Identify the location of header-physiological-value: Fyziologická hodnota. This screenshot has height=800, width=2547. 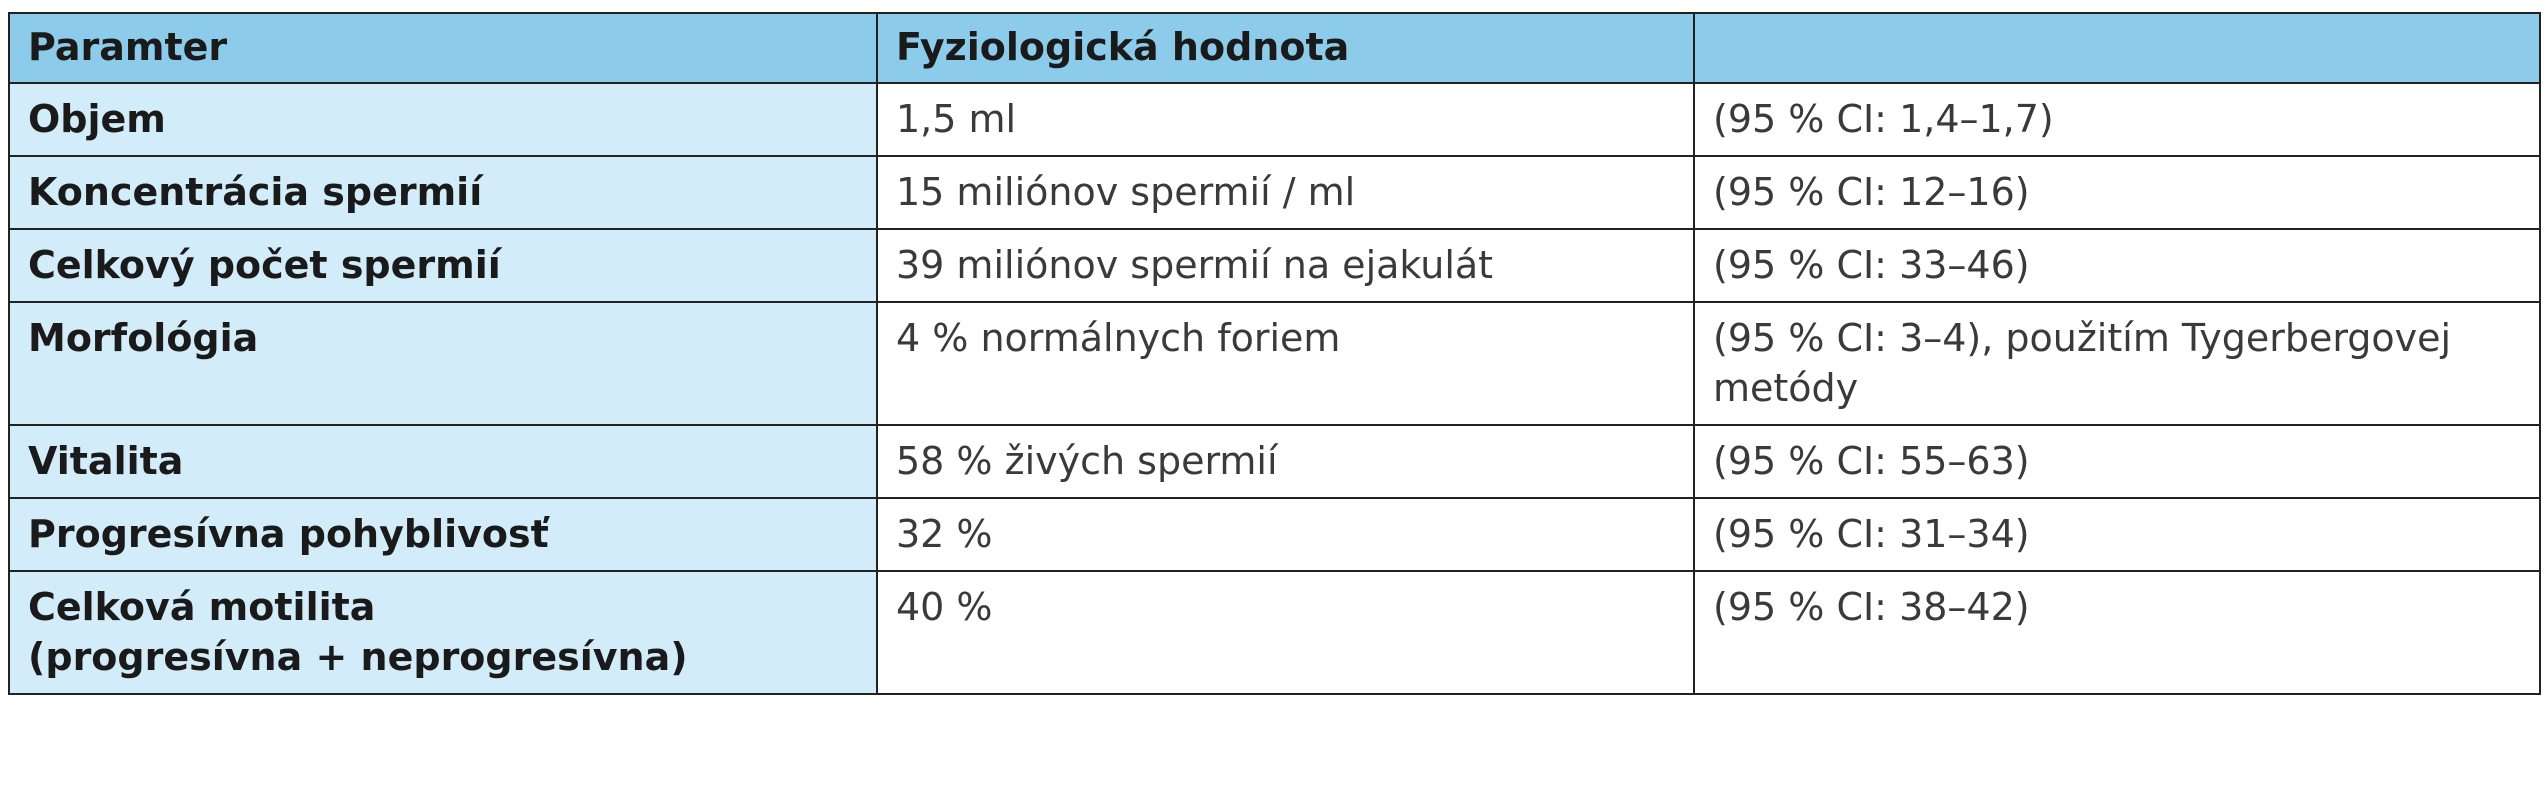
(1285, 48).